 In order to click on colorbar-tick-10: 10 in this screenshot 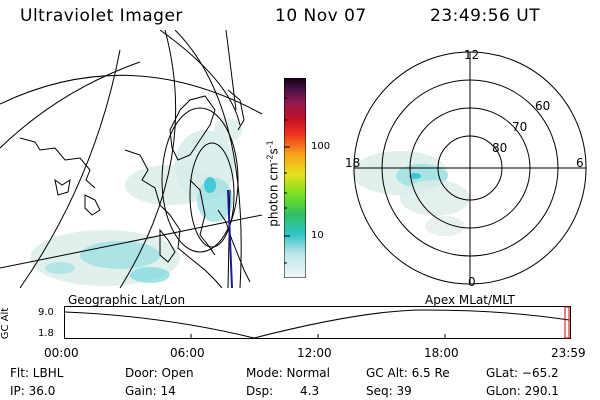, I will do `click(317, 235)`.